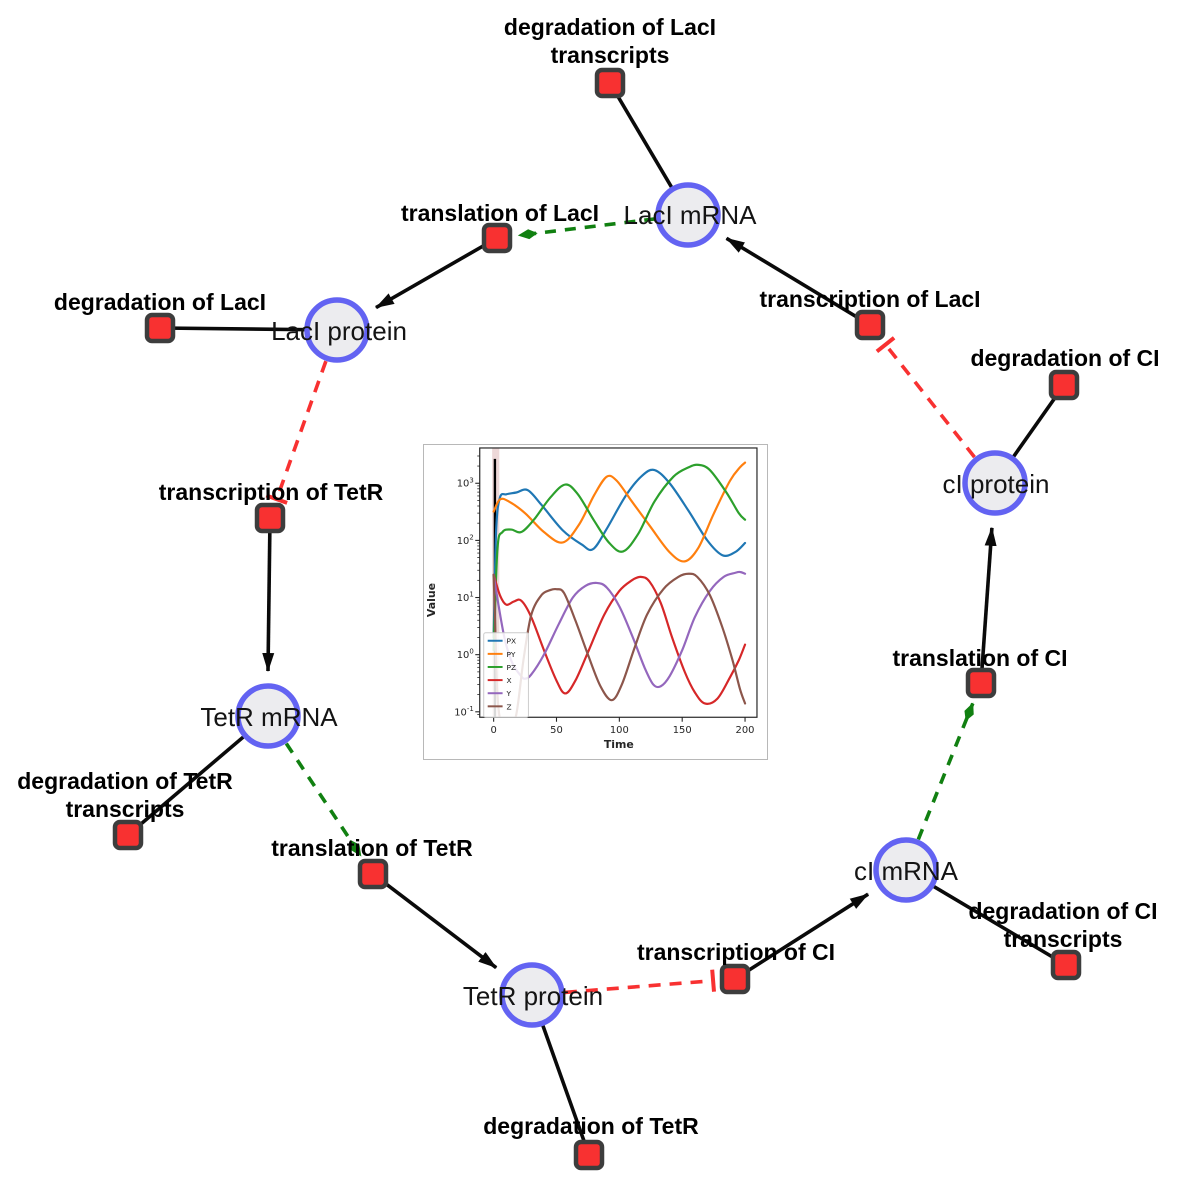  Describe the element at coordinates (713, 980) in the screenshot. I see `tee-inhibit-ci` at that location.